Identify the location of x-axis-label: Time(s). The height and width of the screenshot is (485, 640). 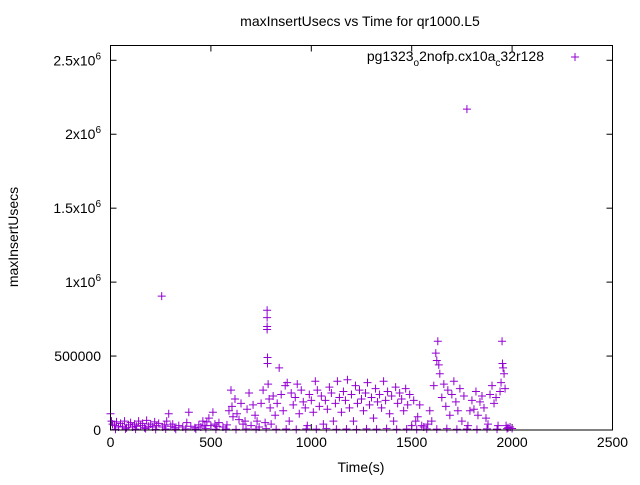
(361, 467).